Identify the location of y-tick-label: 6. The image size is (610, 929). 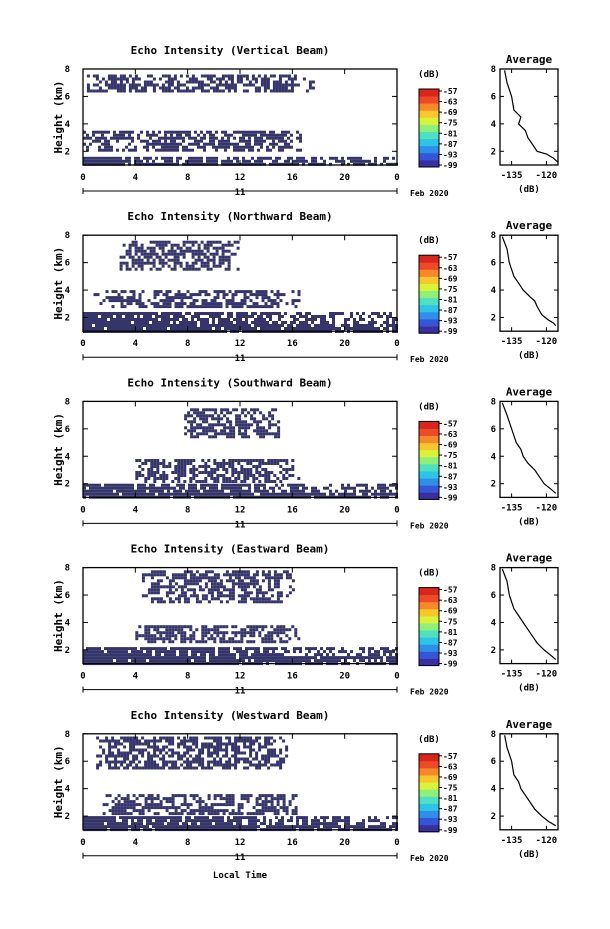
(67, 264).